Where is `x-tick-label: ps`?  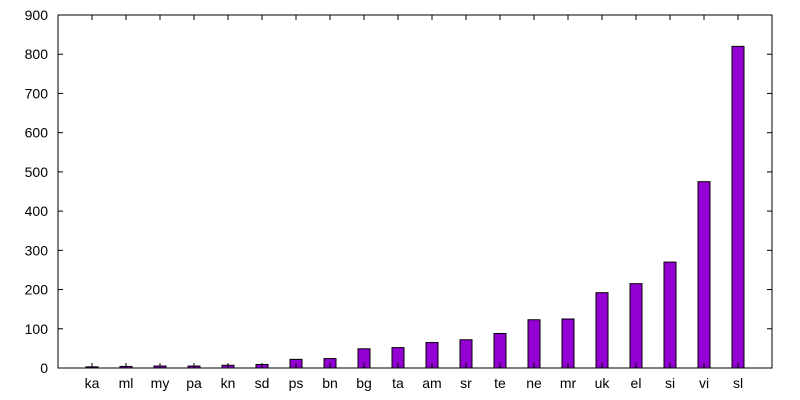 x-tick-label: ps is located at coordinates (296, 383).